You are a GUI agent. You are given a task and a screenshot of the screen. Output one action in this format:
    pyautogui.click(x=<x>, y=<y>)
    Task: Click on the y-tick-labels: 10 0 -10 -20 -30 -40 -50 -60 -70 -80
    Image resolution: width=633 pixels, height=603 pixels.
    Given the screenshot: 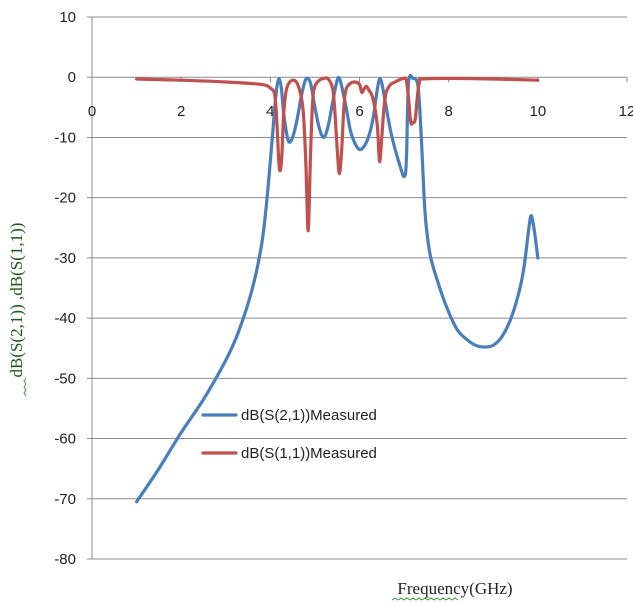 What is the action you would take?
    pyautogui.click(x=65, y=288)
    